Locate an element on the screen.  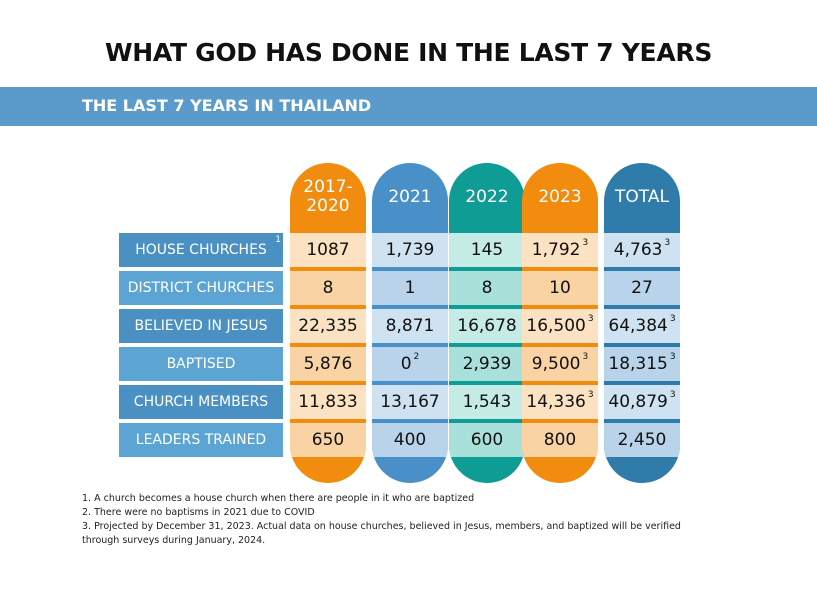
row-label: BELIEVED IN JESUS is located at coordinates (201, 326).